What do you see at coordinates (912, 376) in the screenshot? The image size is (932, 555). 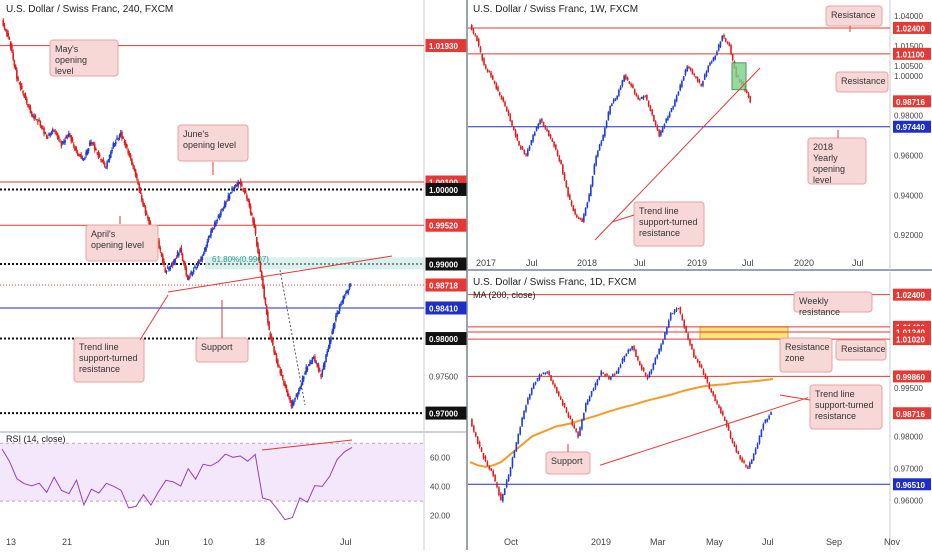 I see `daily-price-tag-bg` at bounding box center [912, 376].